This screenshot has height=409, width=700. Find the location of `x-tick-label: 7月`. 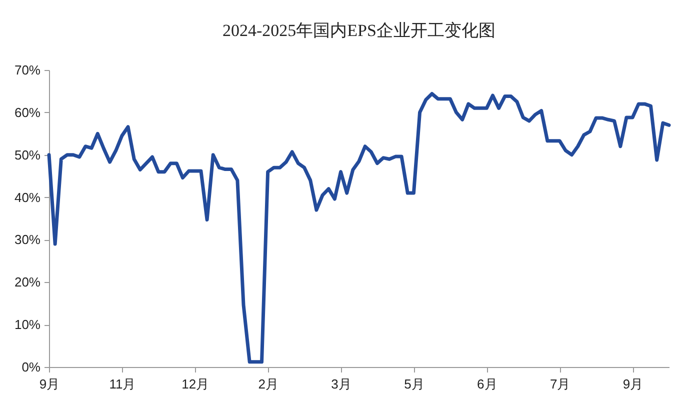

x-tick-label: 7月 is located at coordinates (560, 384).